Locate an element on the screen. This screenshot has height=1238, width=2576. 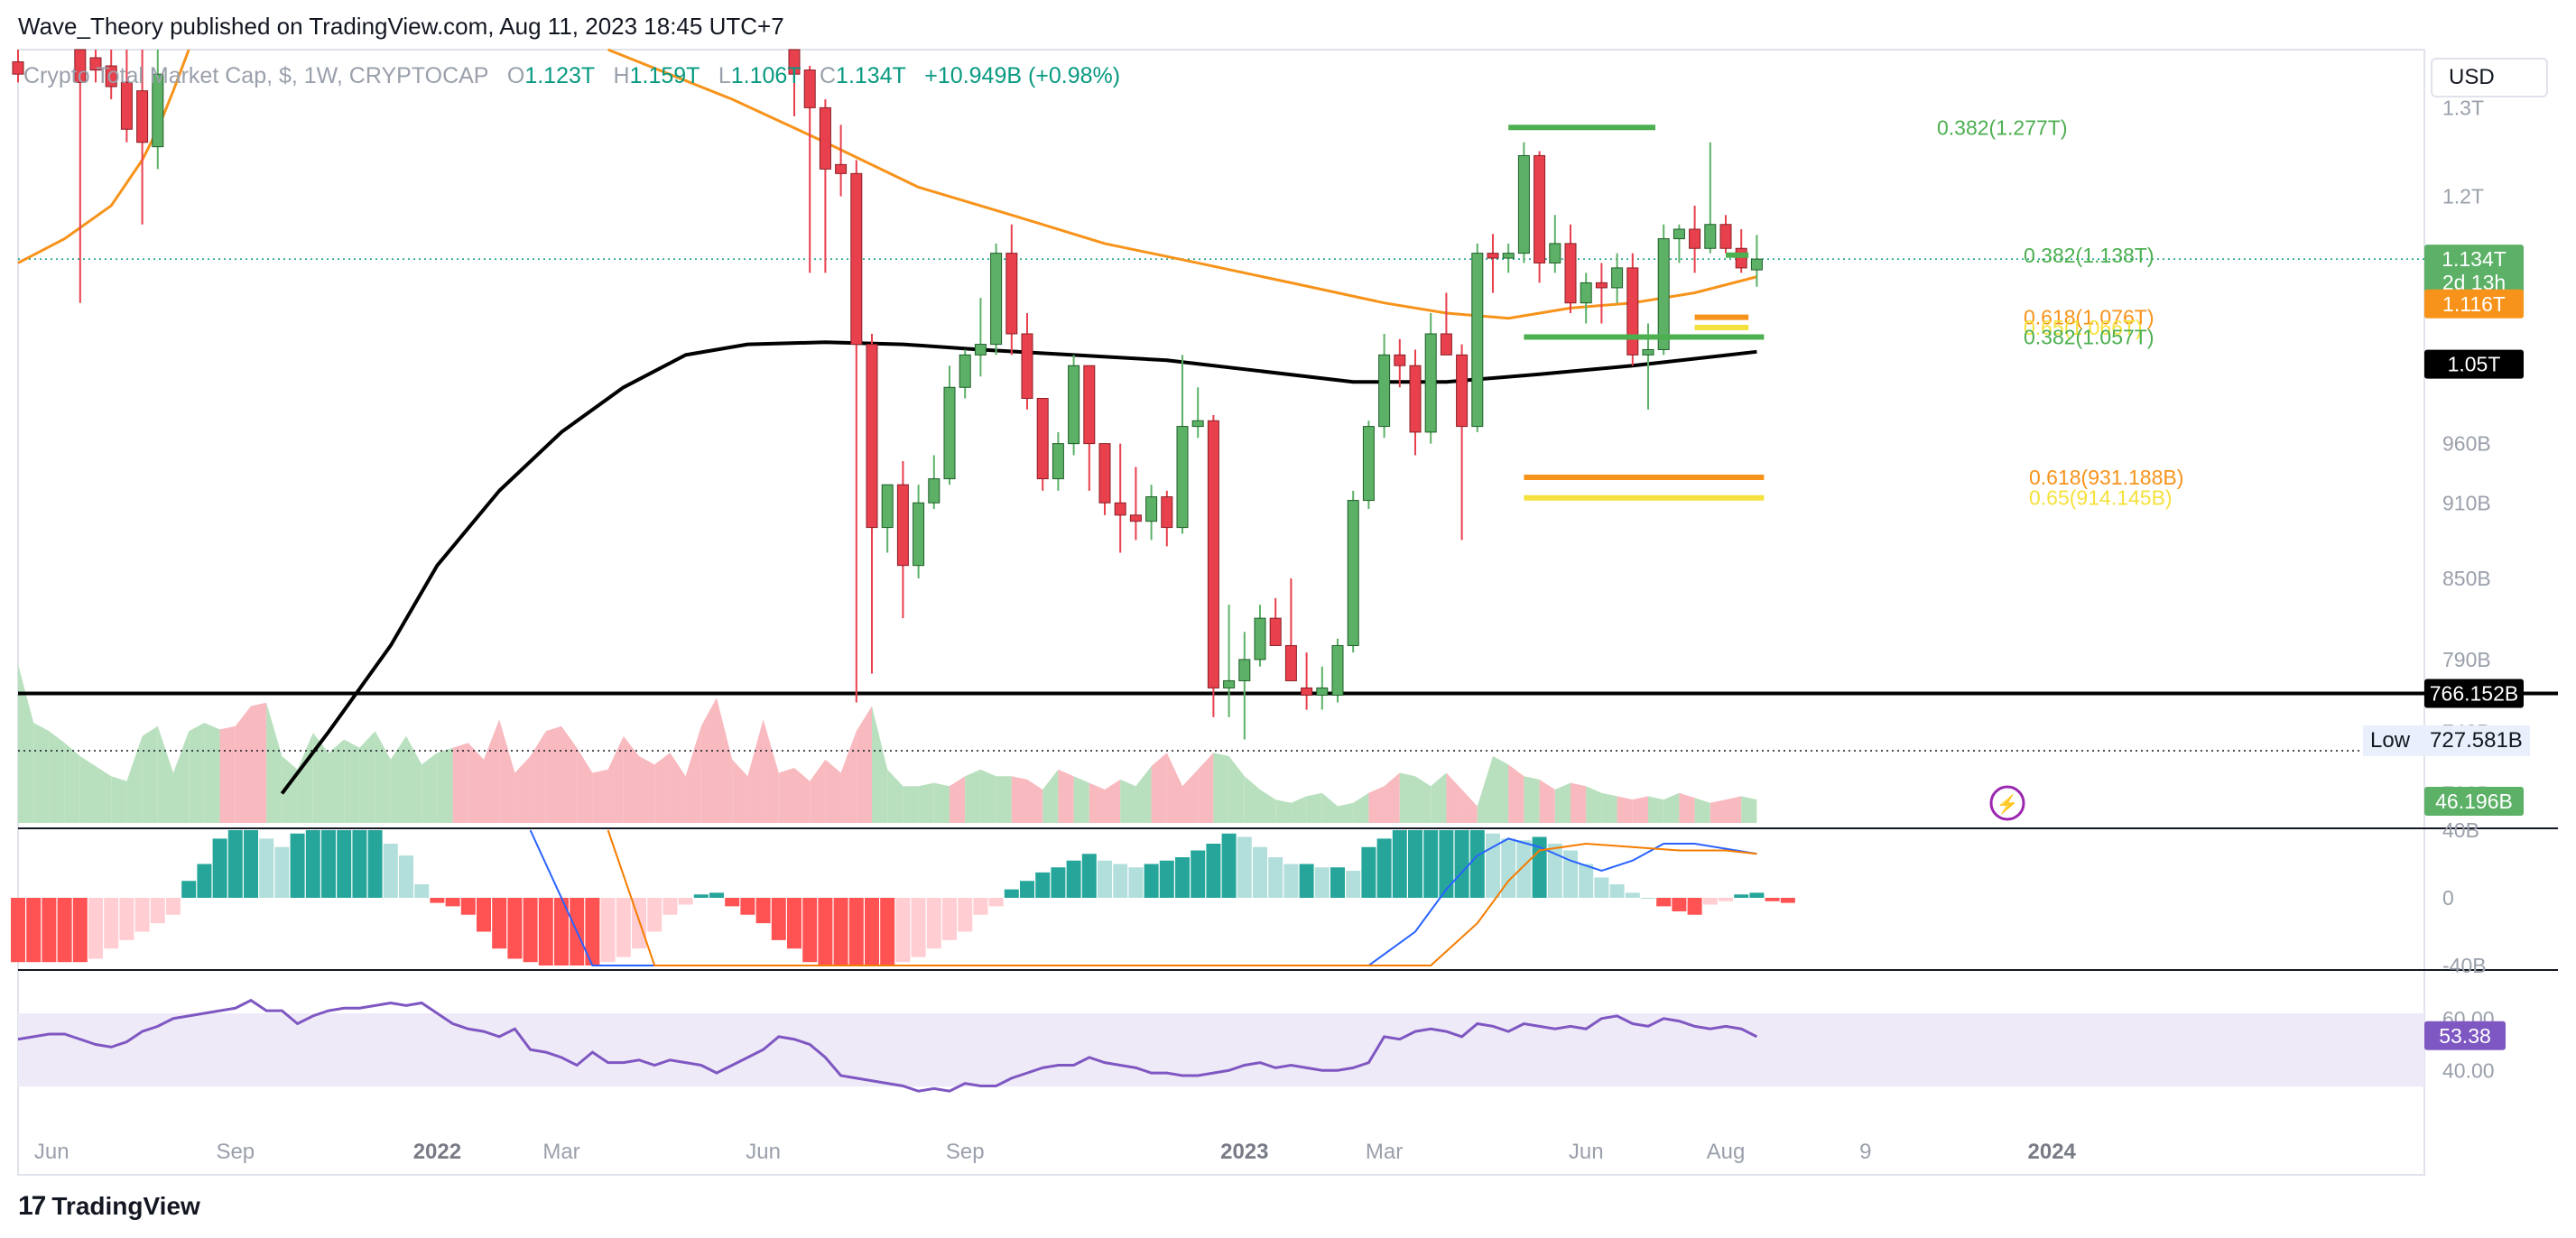
low-price-tag: Low 727.581B is located at coordinates (2447, 740).